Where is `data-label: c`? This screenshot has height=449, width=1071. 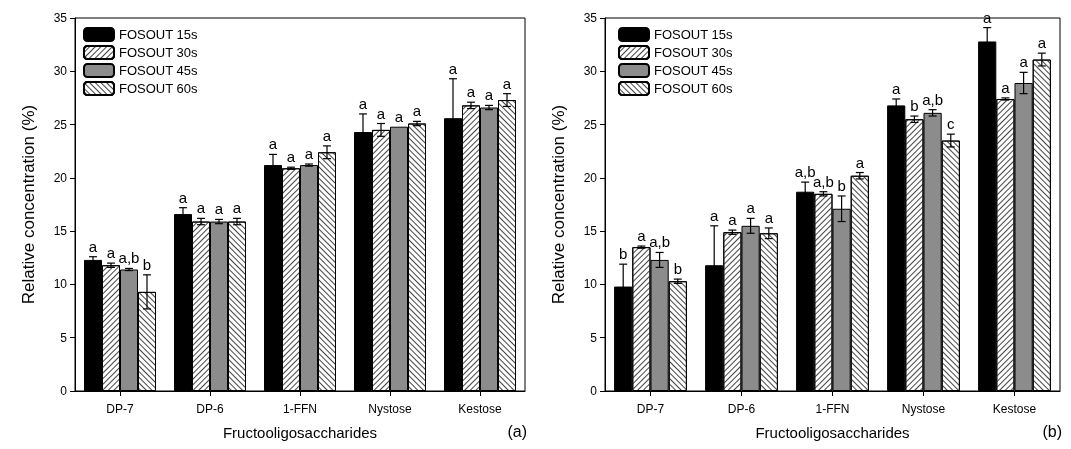 data-label: c is located at coordinates (951, 124).